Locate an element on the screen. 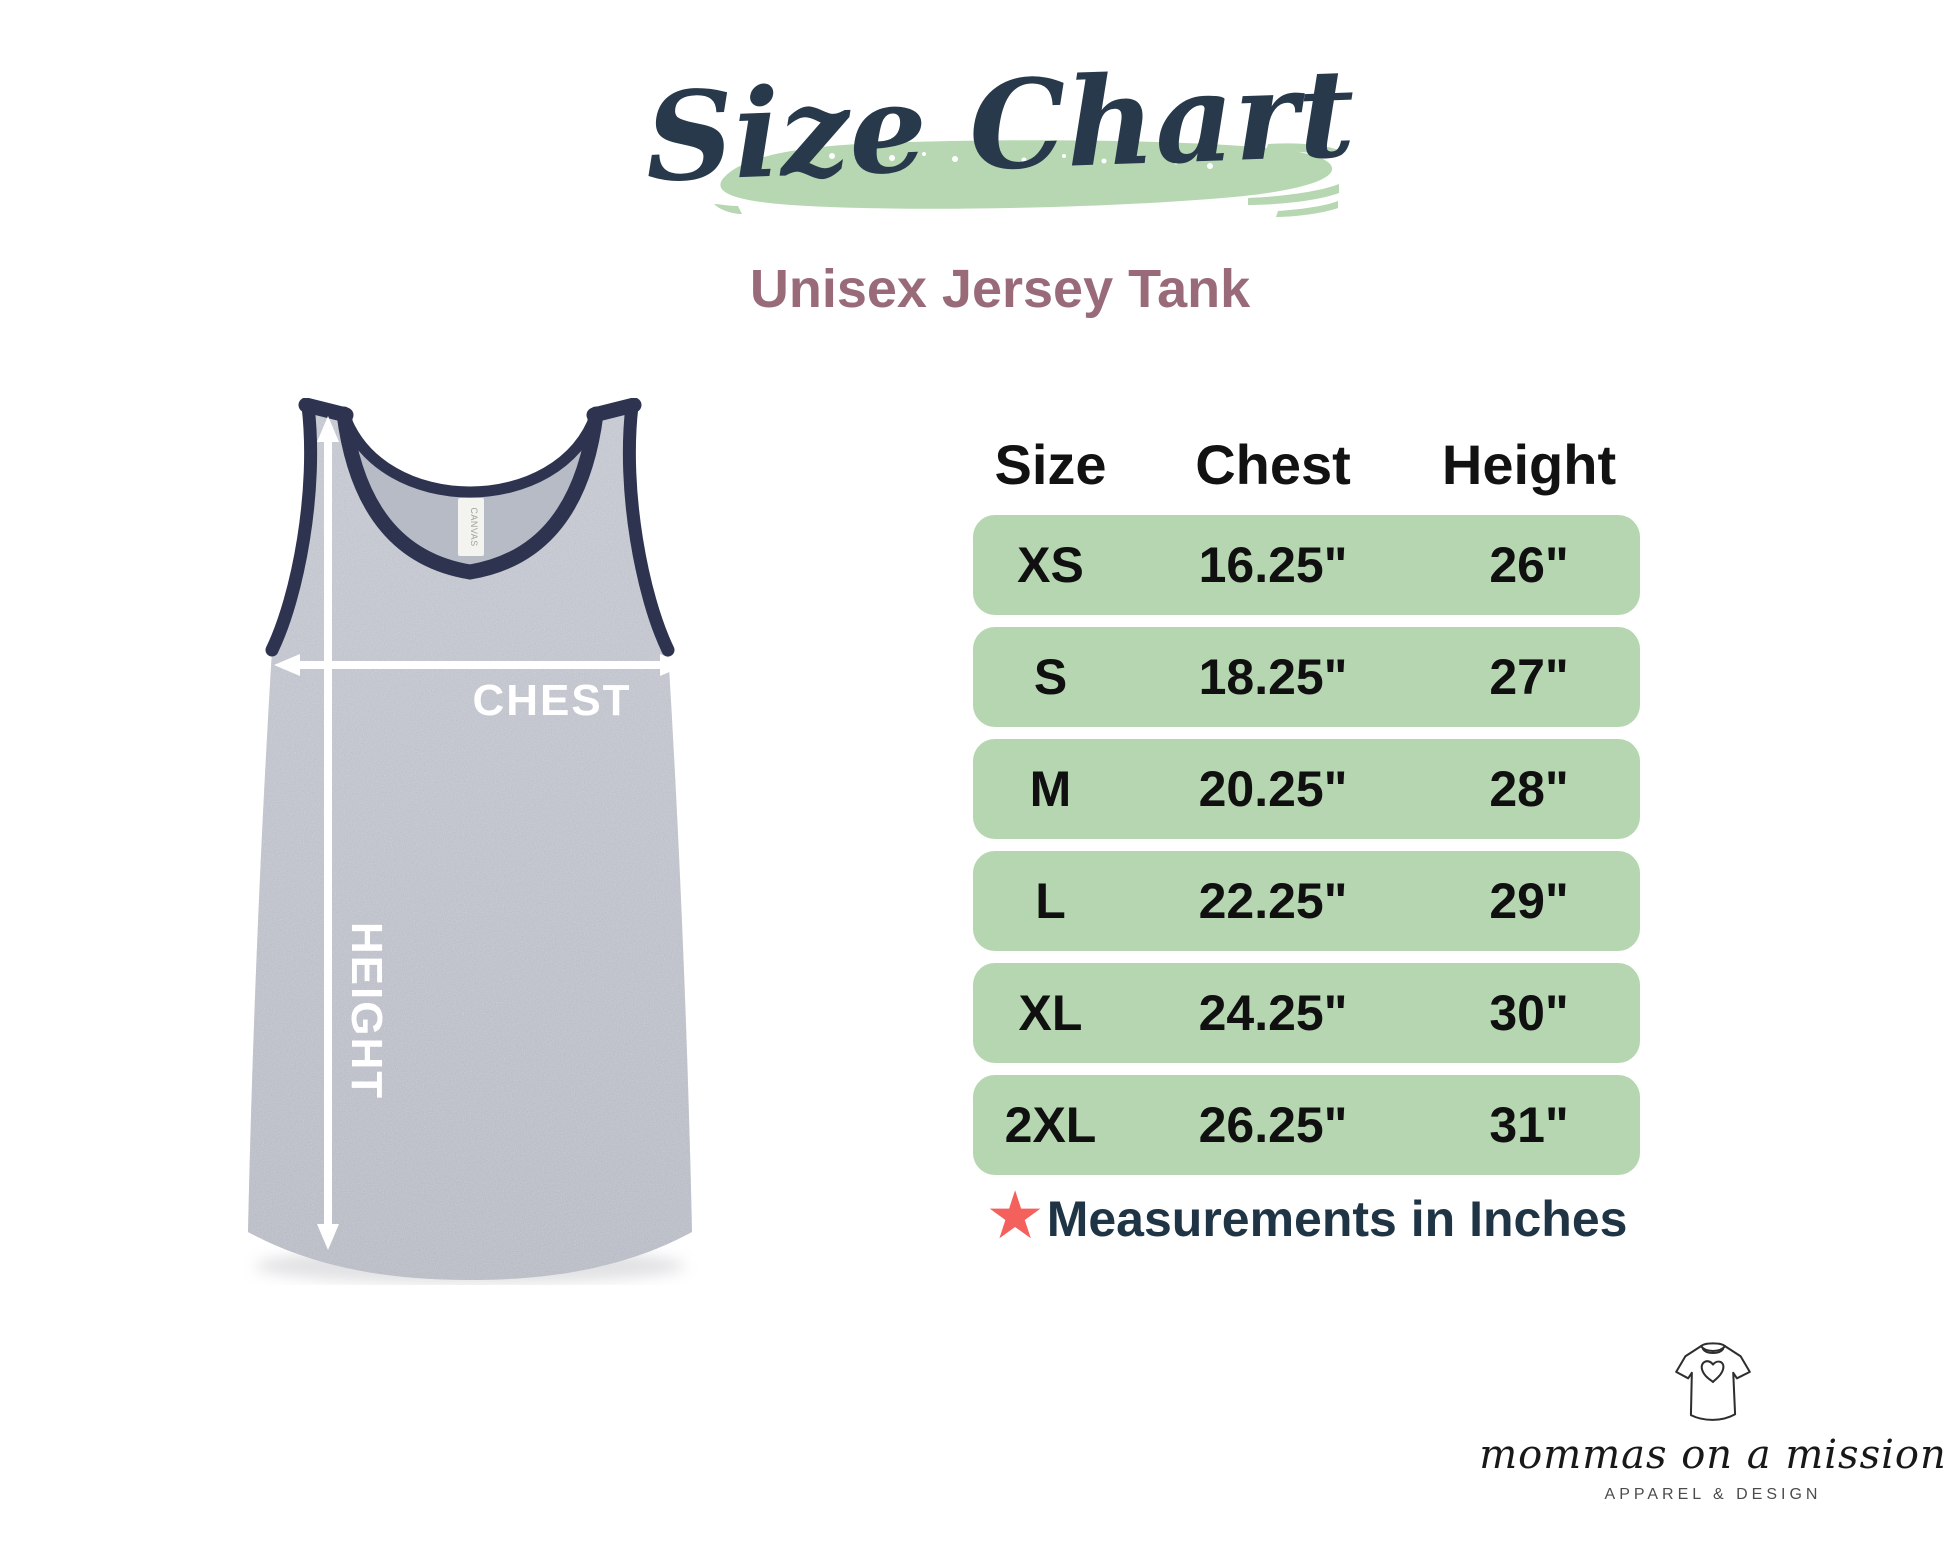 This screenshot has width=1946, height=1557. column-header-size: Size is located at coordinates (1050, 464).